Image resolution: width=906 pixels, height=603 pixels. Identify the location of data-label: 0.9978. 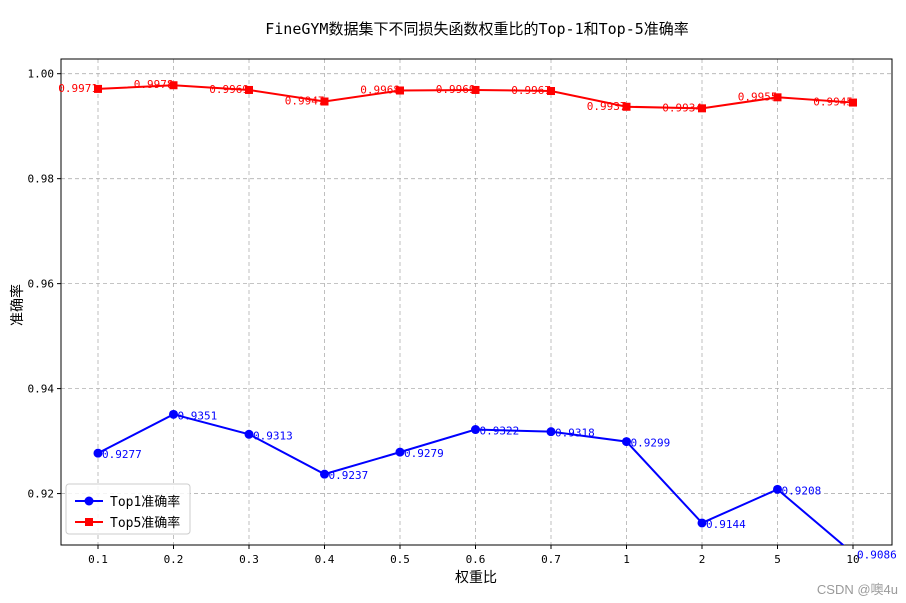
(154, 84).